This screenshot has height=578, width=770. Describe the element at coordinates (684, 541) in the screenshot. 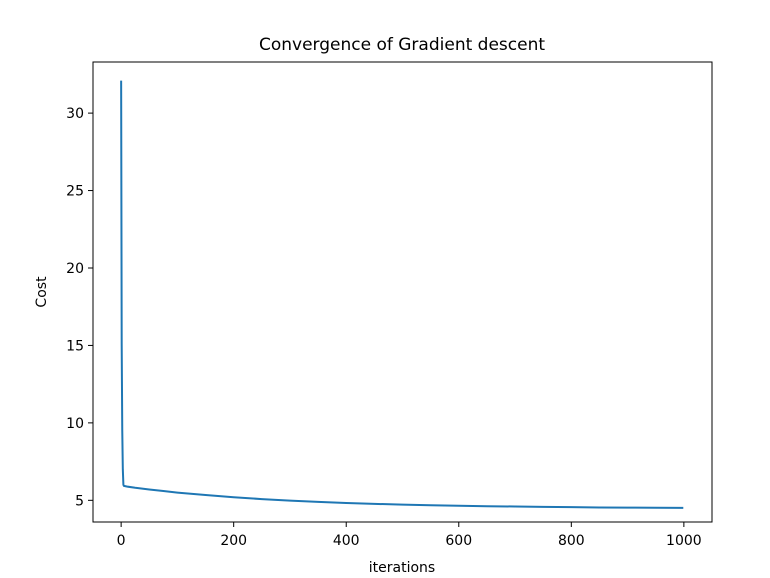

I see `x-tick-label: 1000` at that location.